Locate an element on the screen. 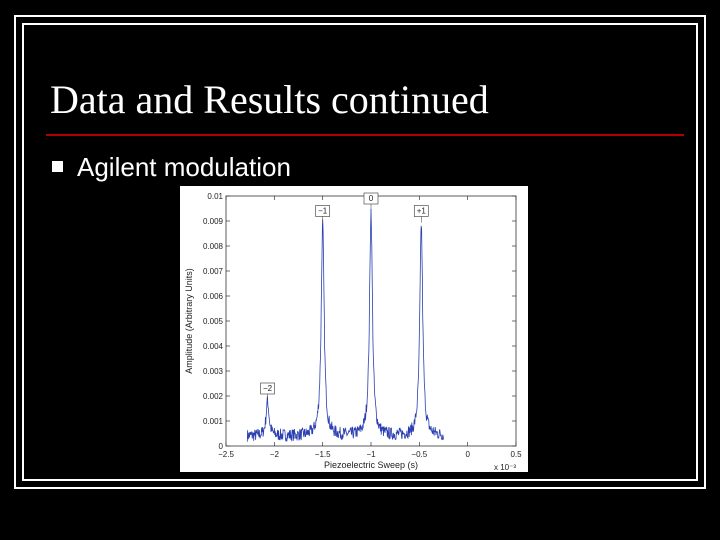 The width and height of the screenshot is (720, 540). x-axis-label: Piezoelectric Sweep (s) is located at coordinates (371, 465).